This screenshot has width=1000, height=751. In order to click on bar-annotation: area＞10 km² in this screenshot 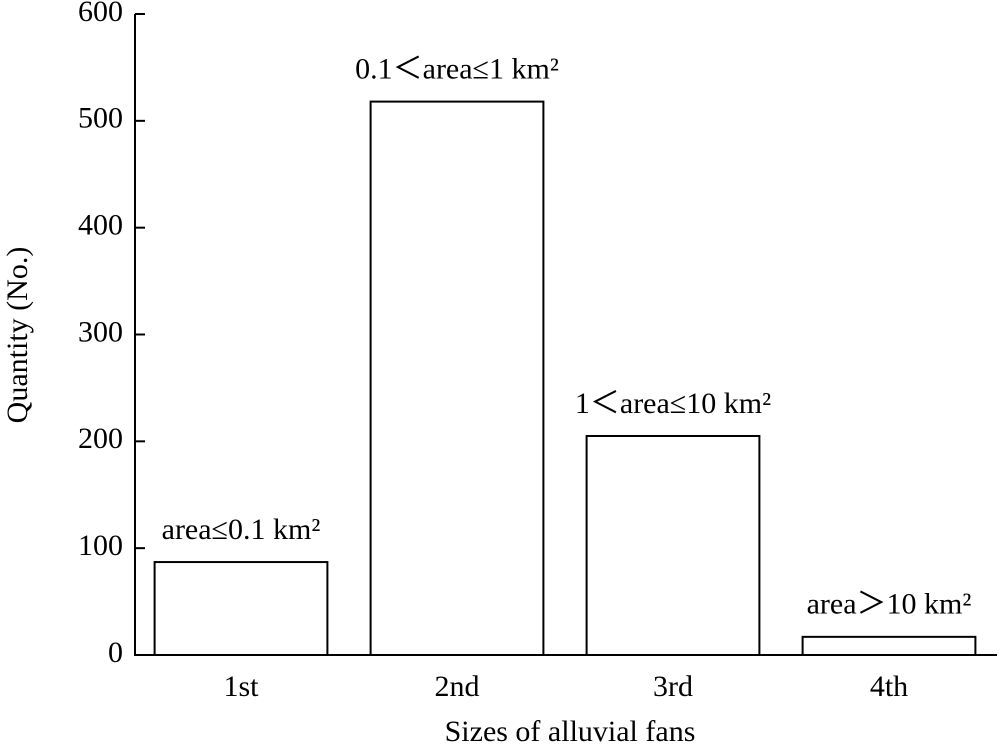, I will do `click(889, 604)`.